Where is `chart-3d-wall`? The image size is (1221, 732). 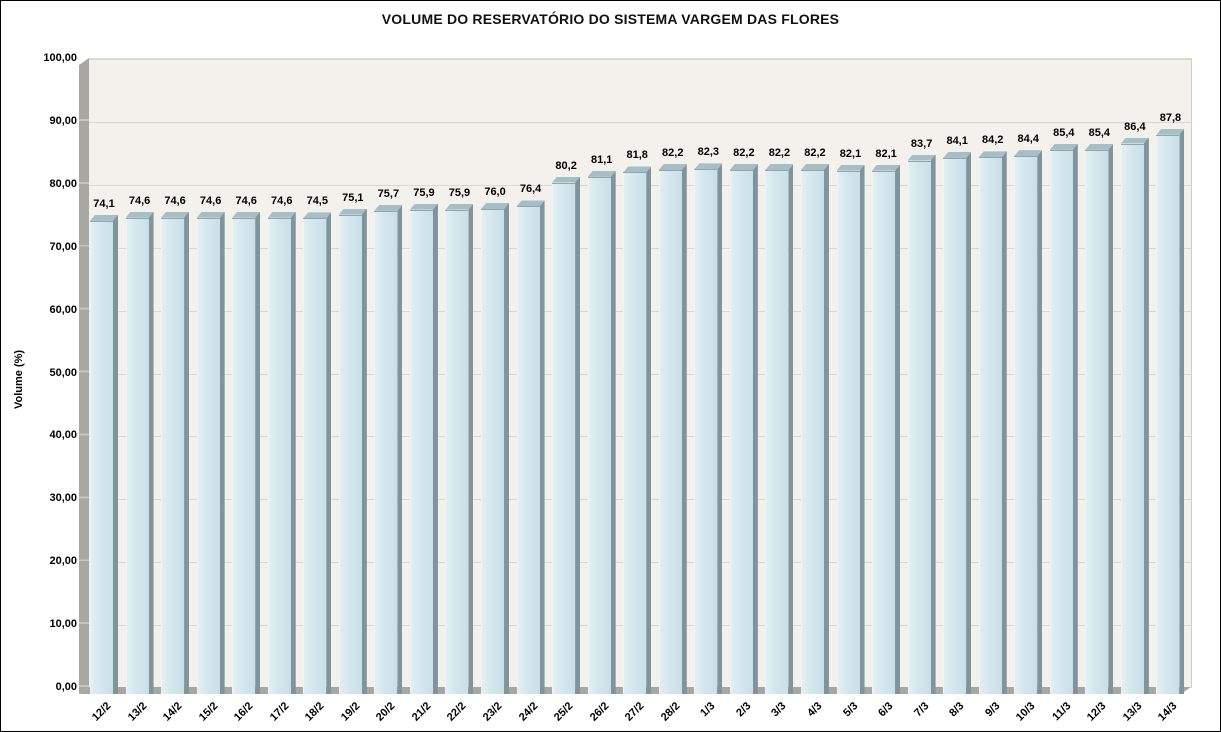 chart-3d-wall is located at coordinates (84, 376).